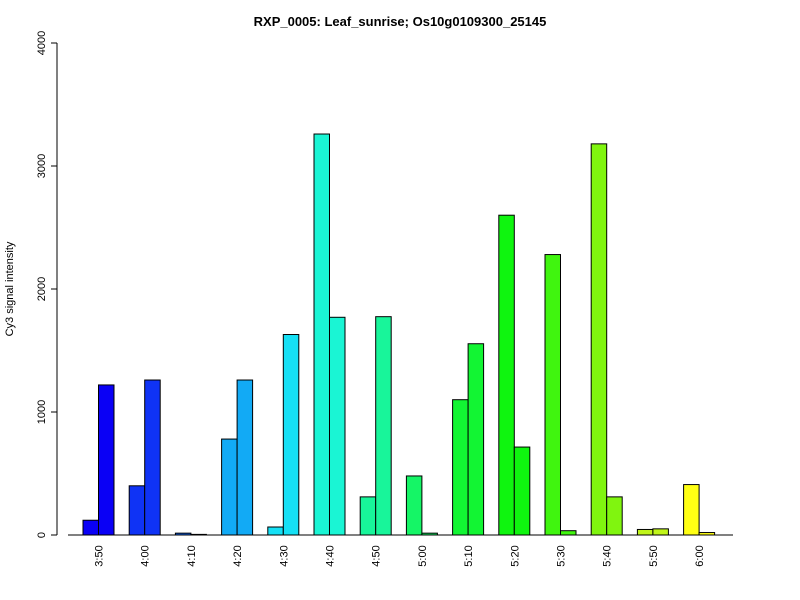 The width and height of the screenshot is (800, 600). I want to click on y-tick-label: 1000, so click(42, 412).